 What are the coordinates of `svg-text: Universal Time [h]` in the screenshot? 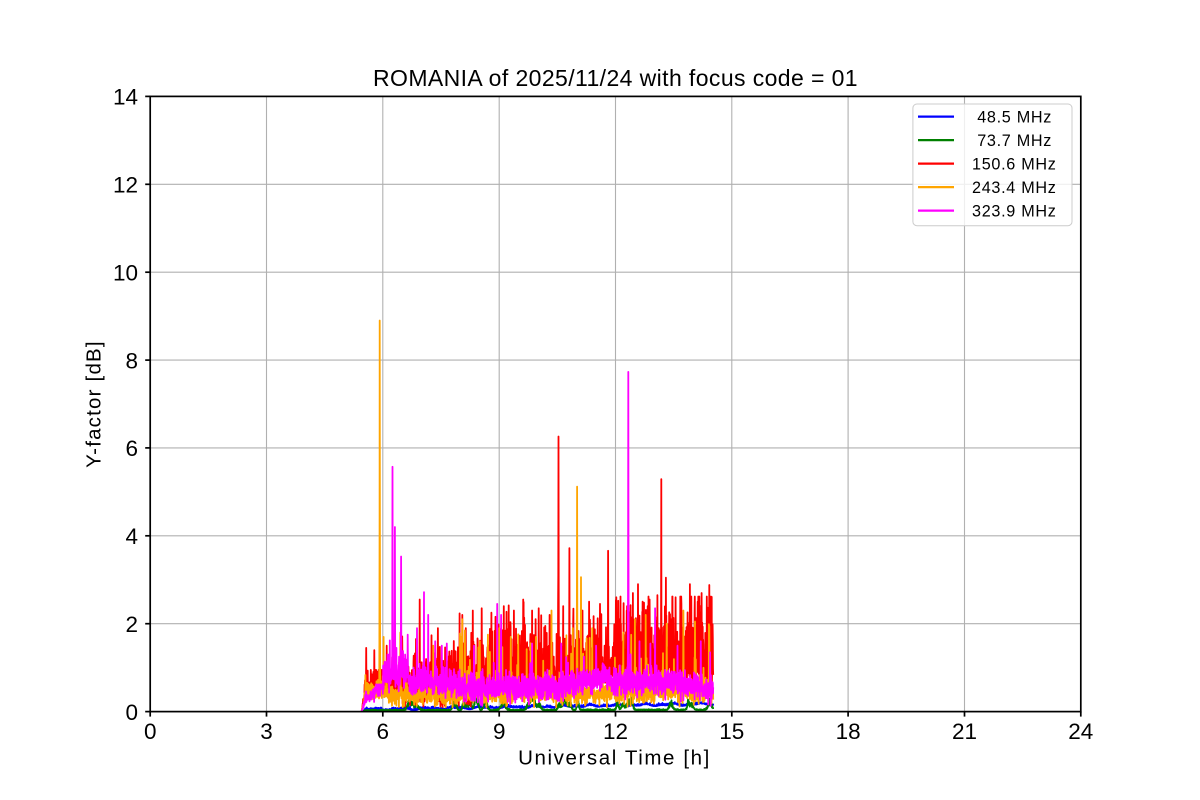 It's located at (614, 758).